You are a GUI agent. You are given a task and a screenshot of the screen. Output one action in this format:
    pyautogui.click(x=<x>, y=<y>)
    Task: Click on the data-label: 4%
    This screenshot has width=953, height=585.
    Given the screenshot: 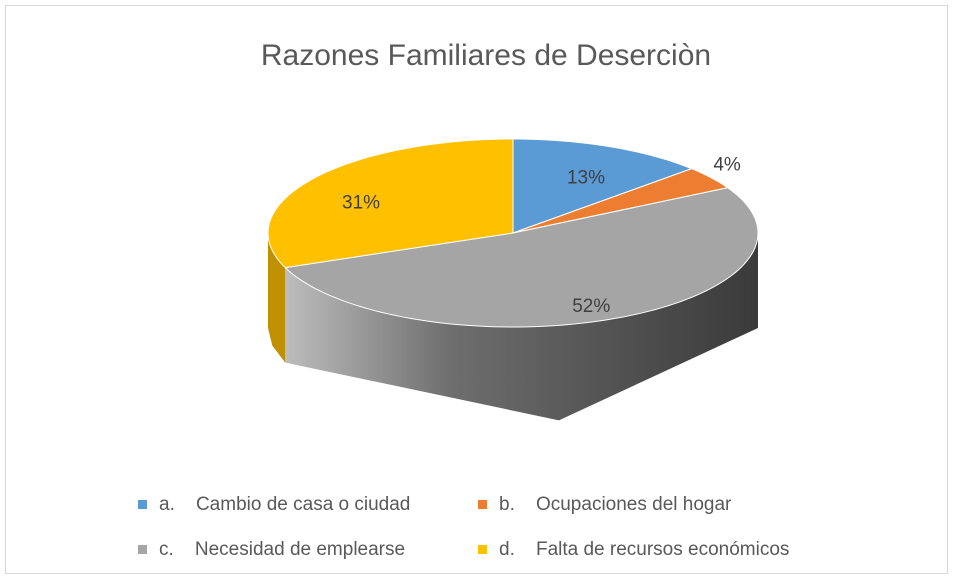 What is the action you would take?
    pyautogui.click(x=727, y=164)
    